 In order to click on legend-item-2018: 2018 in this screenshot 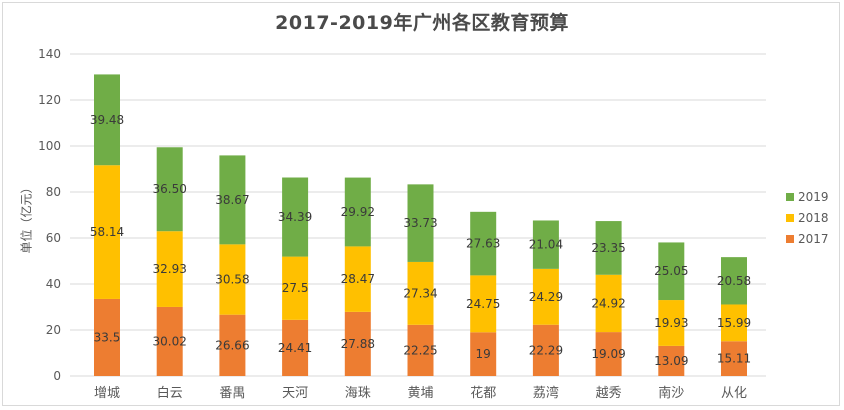, I will do `click(807, 217)`.